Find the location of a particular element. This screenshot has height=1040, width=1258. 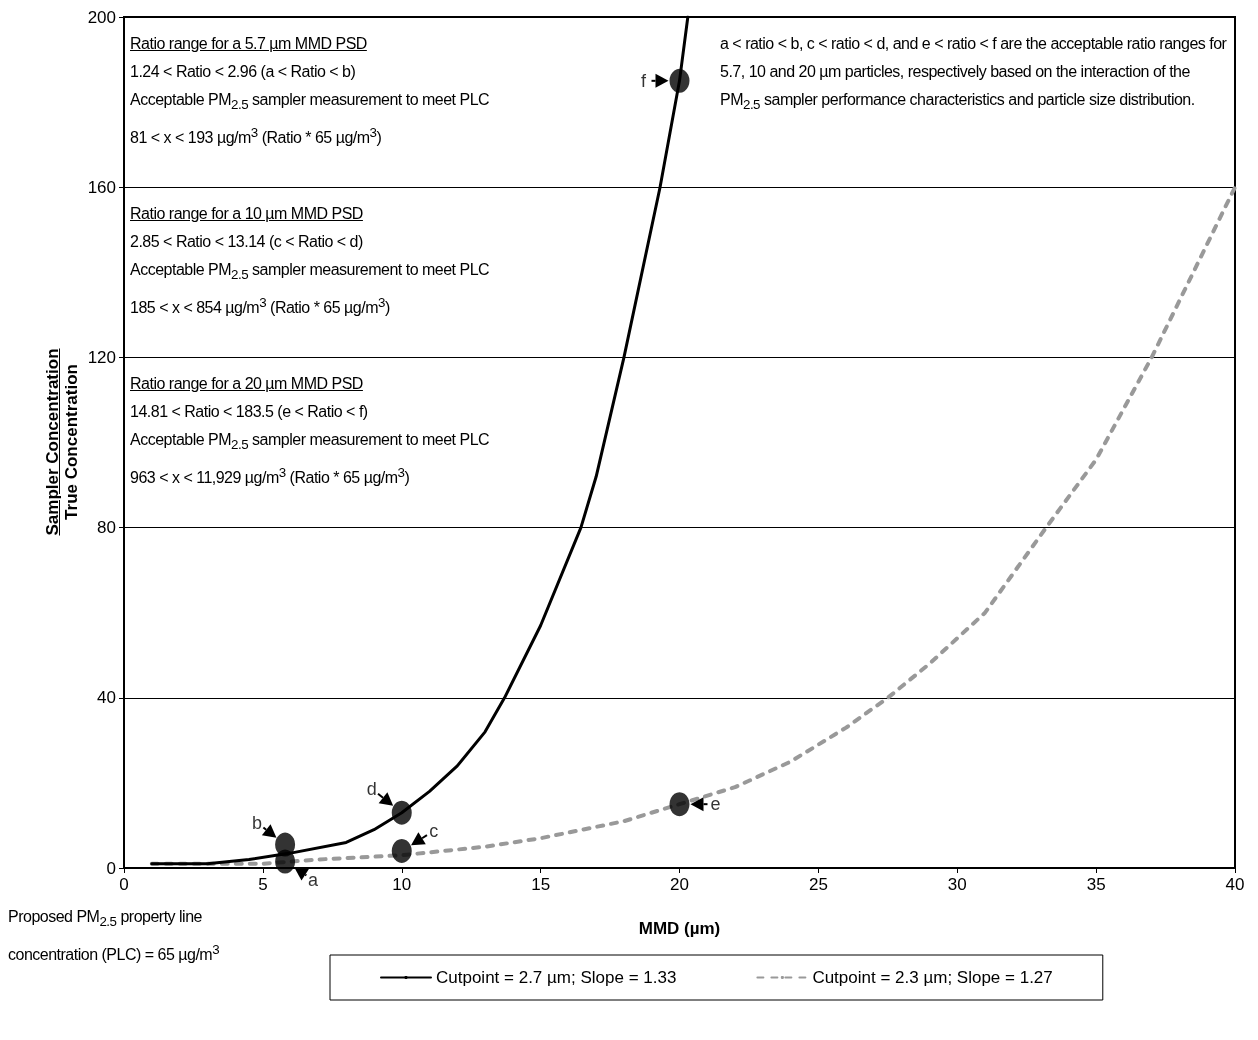

data-label: e is located at coordinates (715, 804).